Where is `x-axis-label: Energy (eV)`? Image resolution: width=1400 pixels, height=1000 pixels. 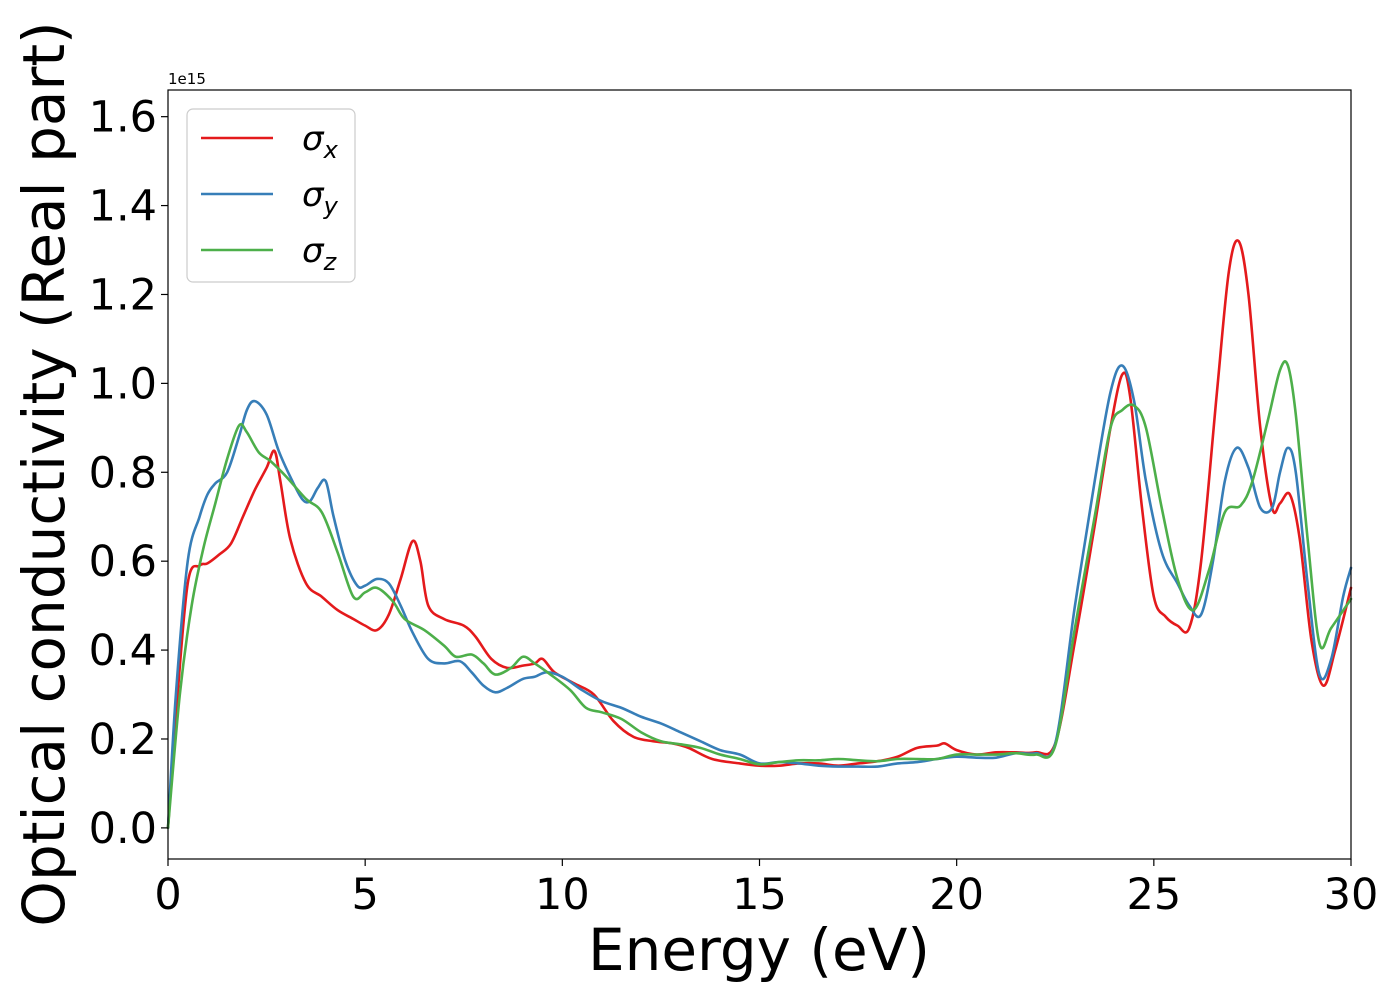
x-axis-label: Energy (eV) is located at coordinates (759, 950).